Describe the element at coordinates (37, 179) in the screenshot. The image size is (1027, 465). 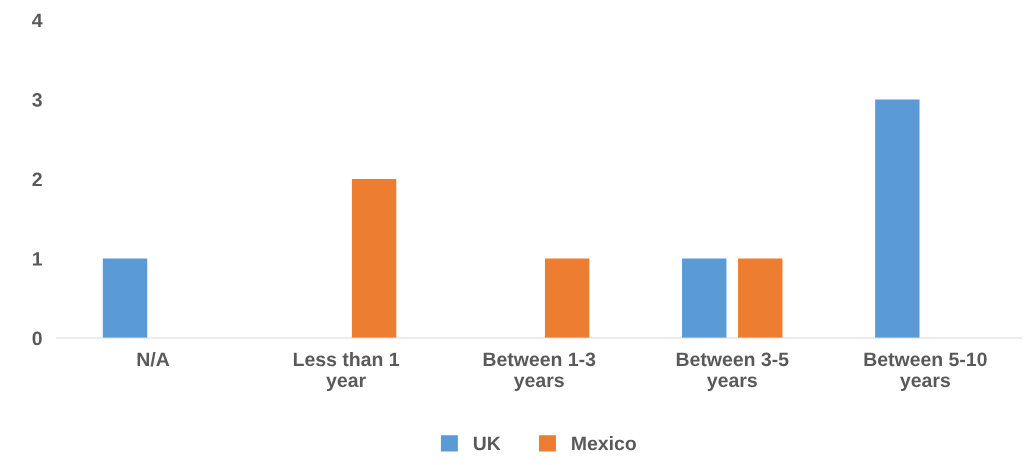
I see `y-tick-label: 2` at that location.